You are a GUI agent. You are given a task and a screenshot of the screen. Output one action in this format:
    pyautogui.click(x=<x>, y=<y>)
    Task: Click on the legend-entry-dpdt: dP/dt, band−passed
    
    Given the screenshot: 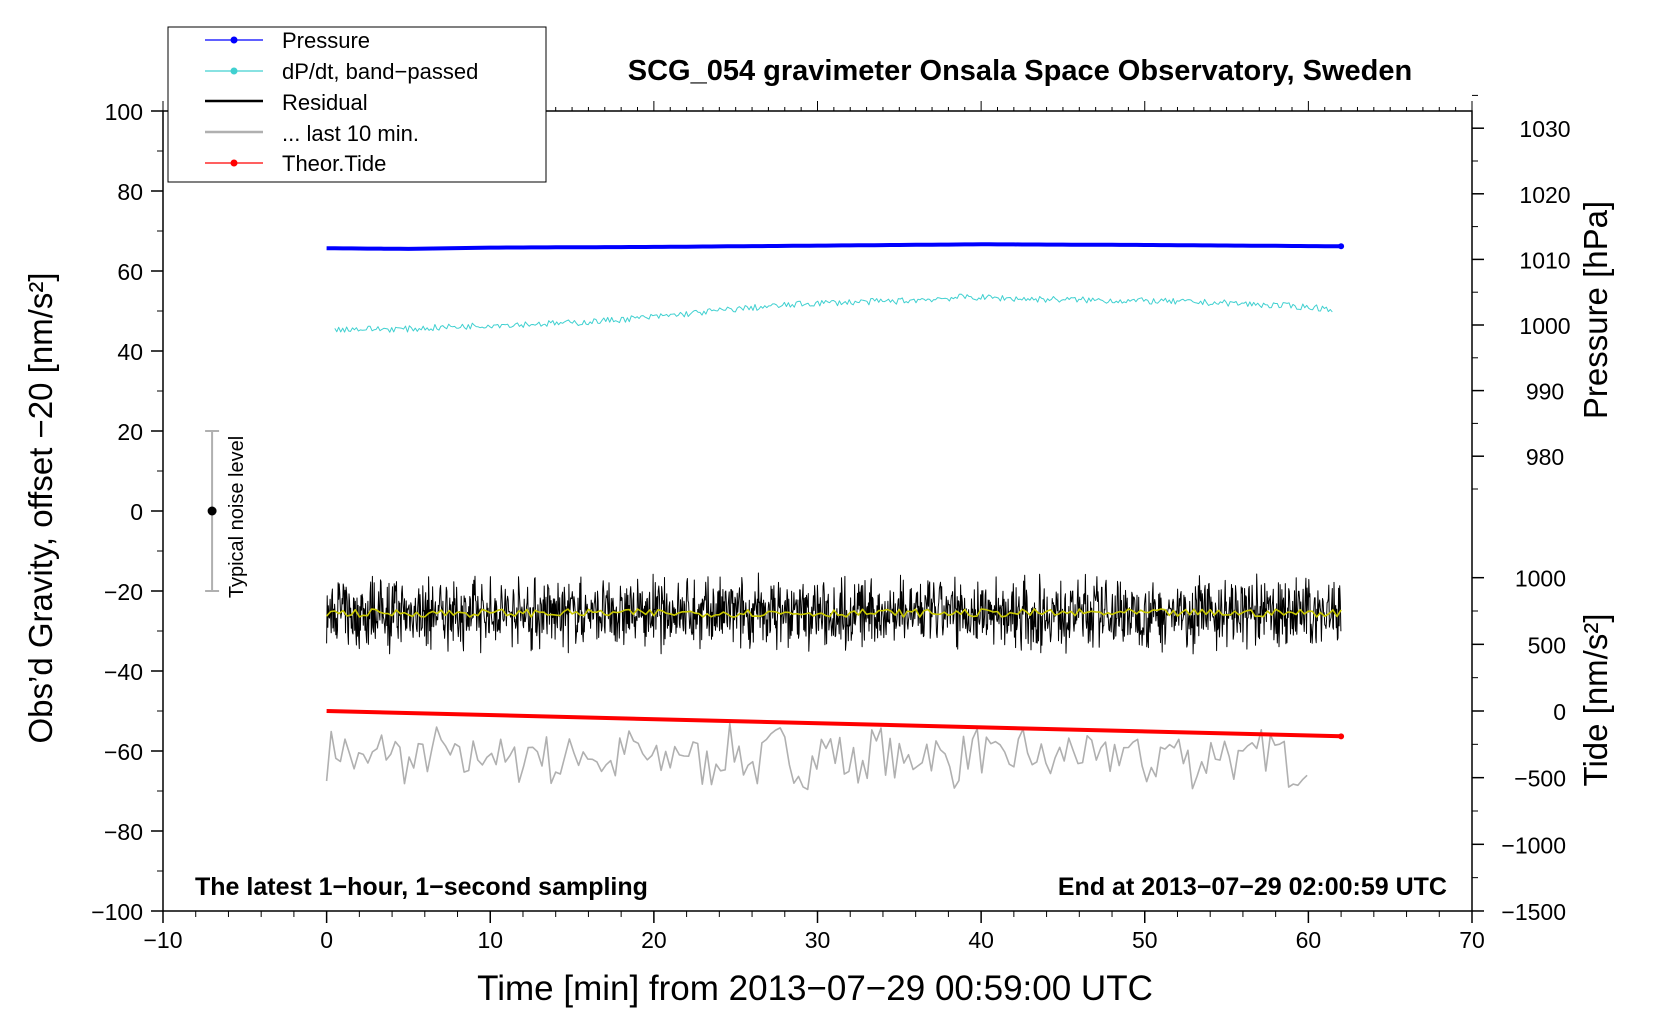 What is the action you would take?
    pyautogui.click(x=341, y=71)
    